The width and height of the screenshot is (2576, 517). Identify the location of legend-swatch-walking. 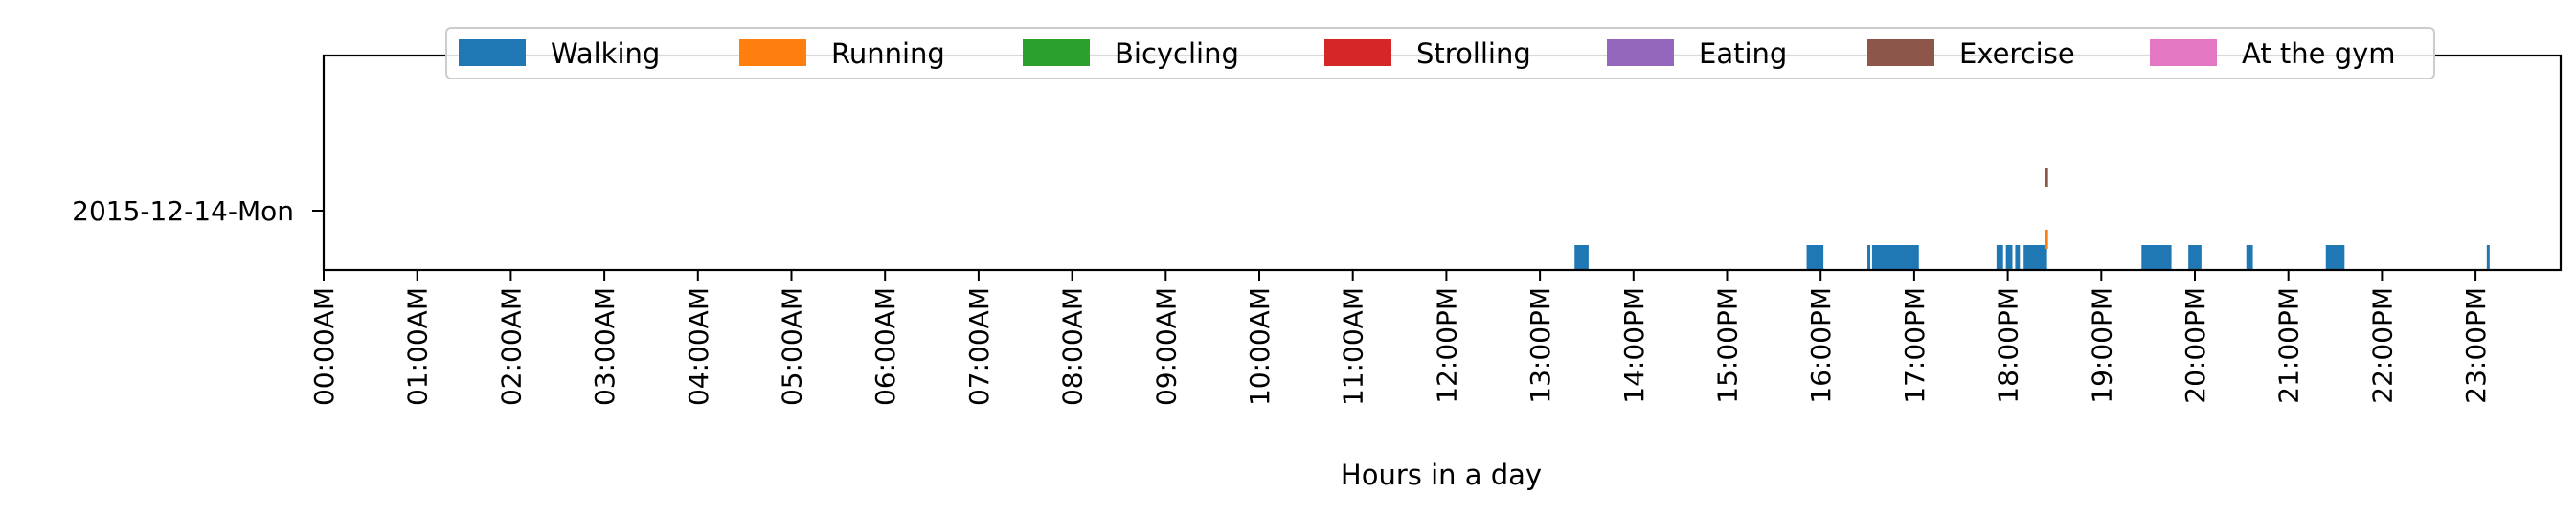
(492, 52).